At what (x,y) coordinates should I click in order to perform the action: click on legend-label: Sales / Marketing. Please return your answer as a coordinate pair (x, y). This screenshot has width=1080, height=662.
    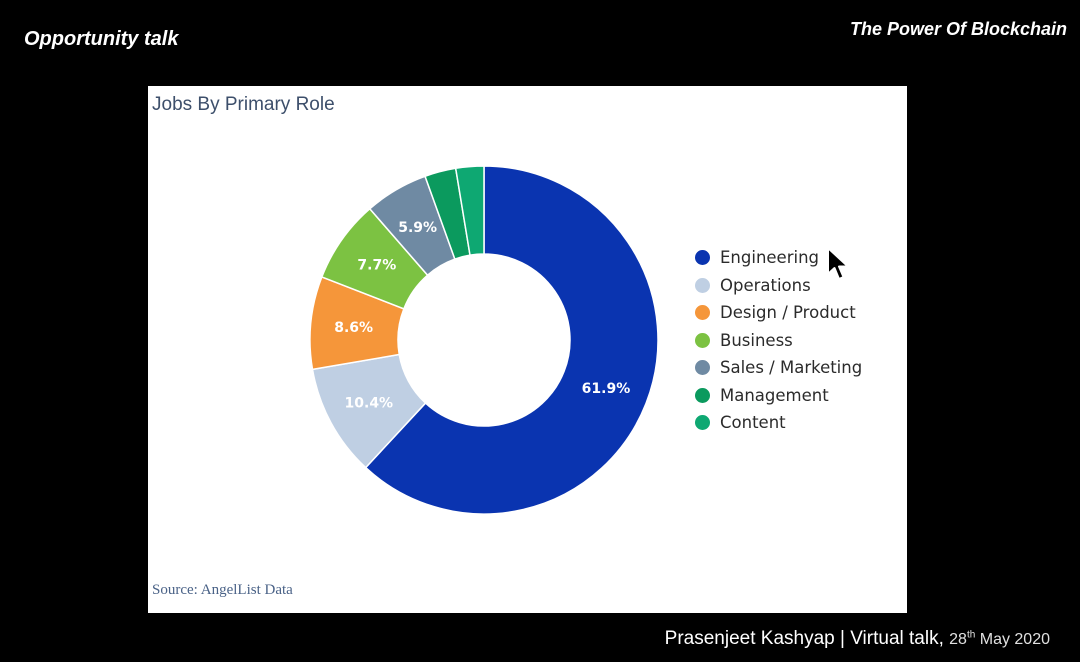
    Looking at the image, I should click on (791, 368).